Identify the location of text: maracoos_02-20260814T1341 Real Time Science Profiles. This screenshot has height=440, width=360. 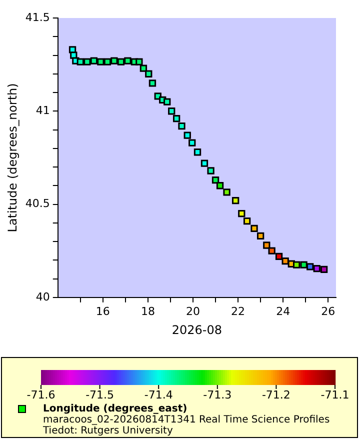
(186, 420).